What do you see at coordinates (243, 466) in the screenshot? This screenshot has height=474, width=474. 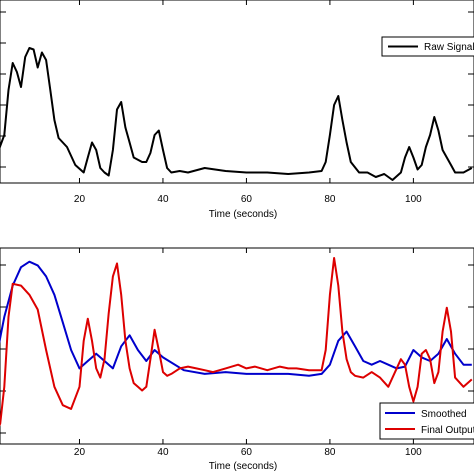 I see `bottom-xlabel: Time (seconds)` at bounding box center [243, 466].